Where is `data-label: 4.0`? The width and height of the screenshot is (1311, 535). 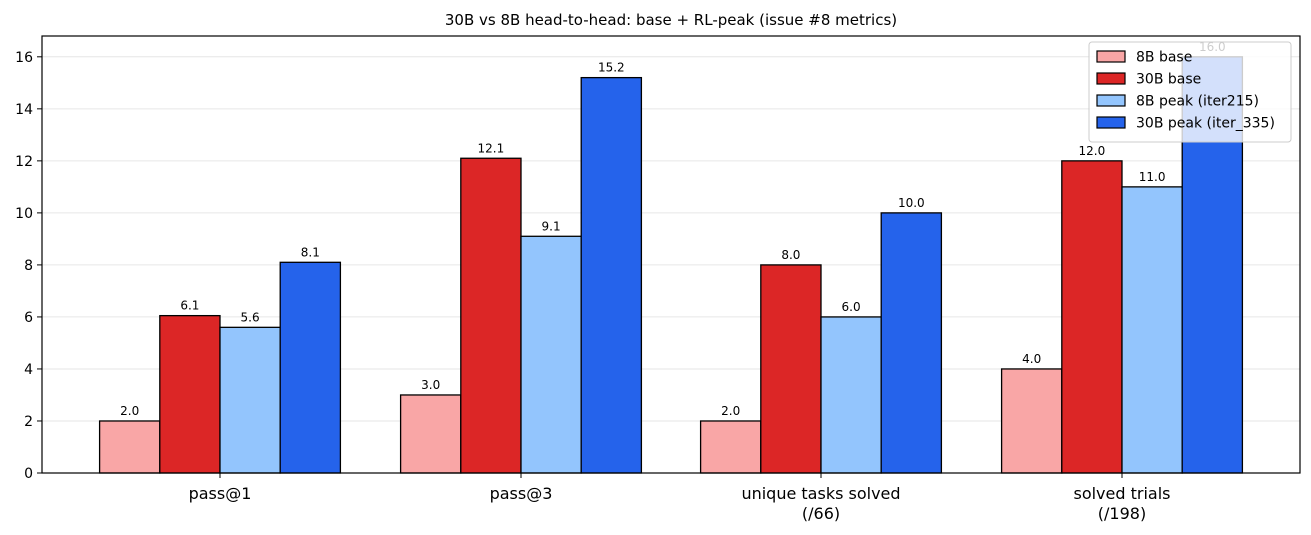 data-label: 4.0 is located at coordinates (1031, 359).